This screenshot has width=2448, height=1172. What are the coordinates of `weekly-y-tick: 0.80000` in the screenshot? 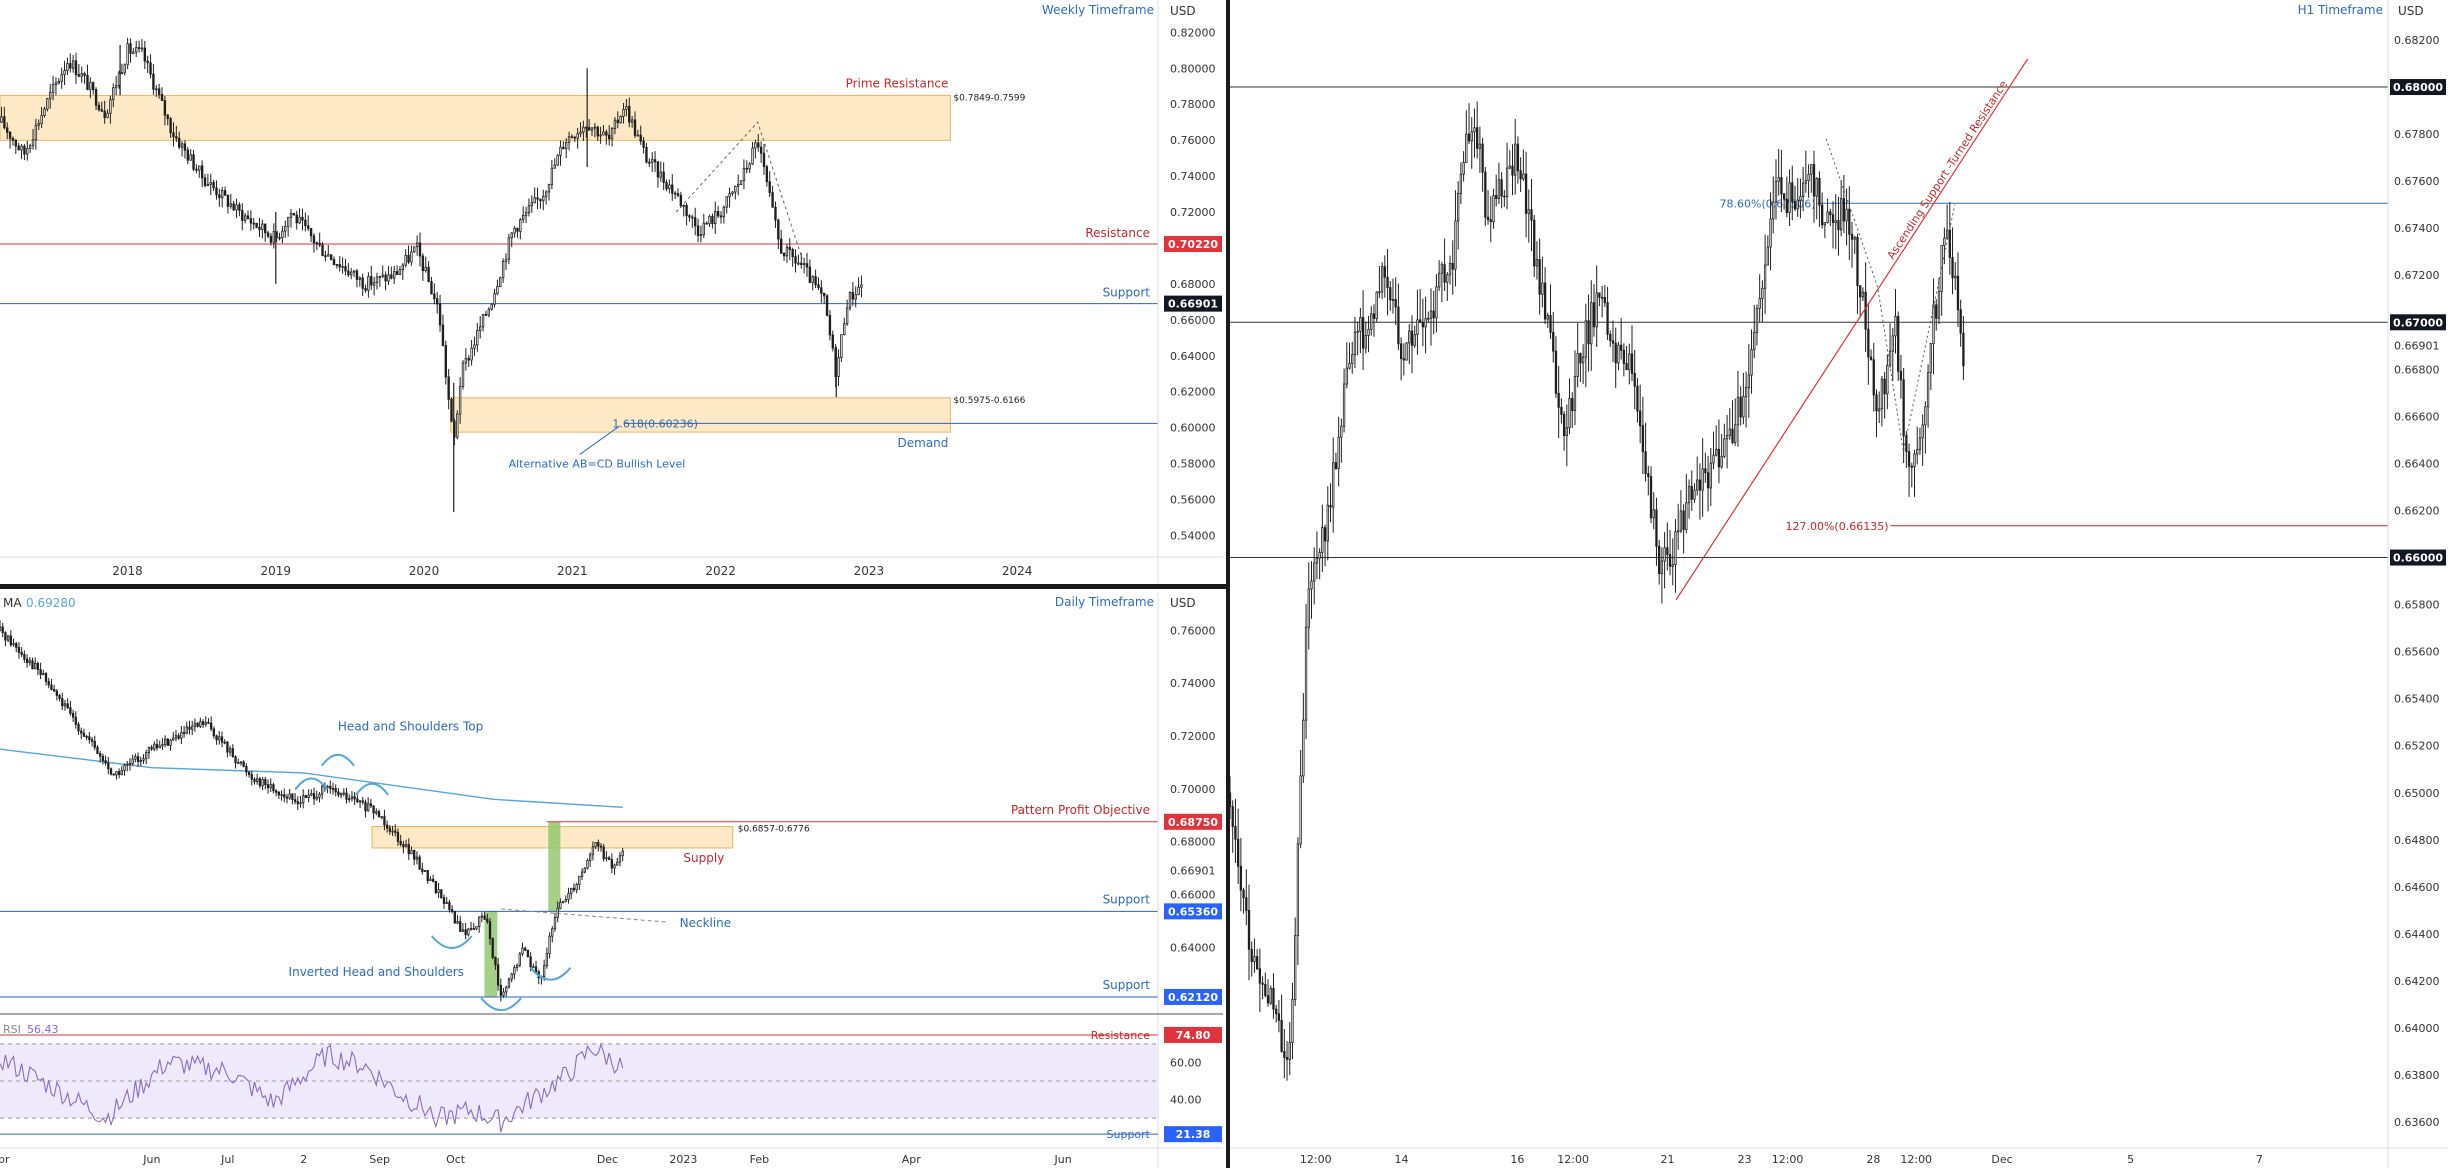 It's located at (1193, 68).